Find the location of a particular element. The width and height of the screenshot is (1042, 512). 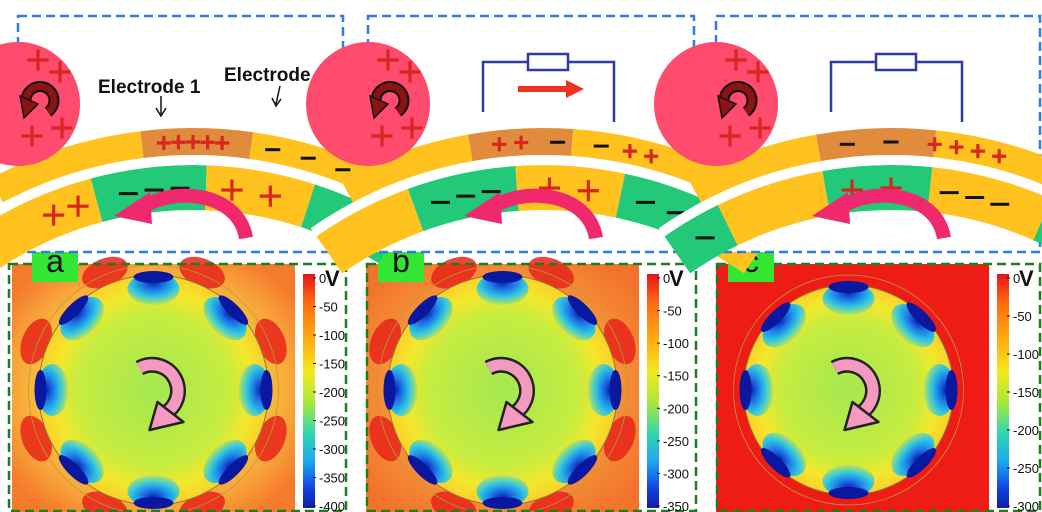

electrode-2-pointer-head is located at coordinates (276, 102).